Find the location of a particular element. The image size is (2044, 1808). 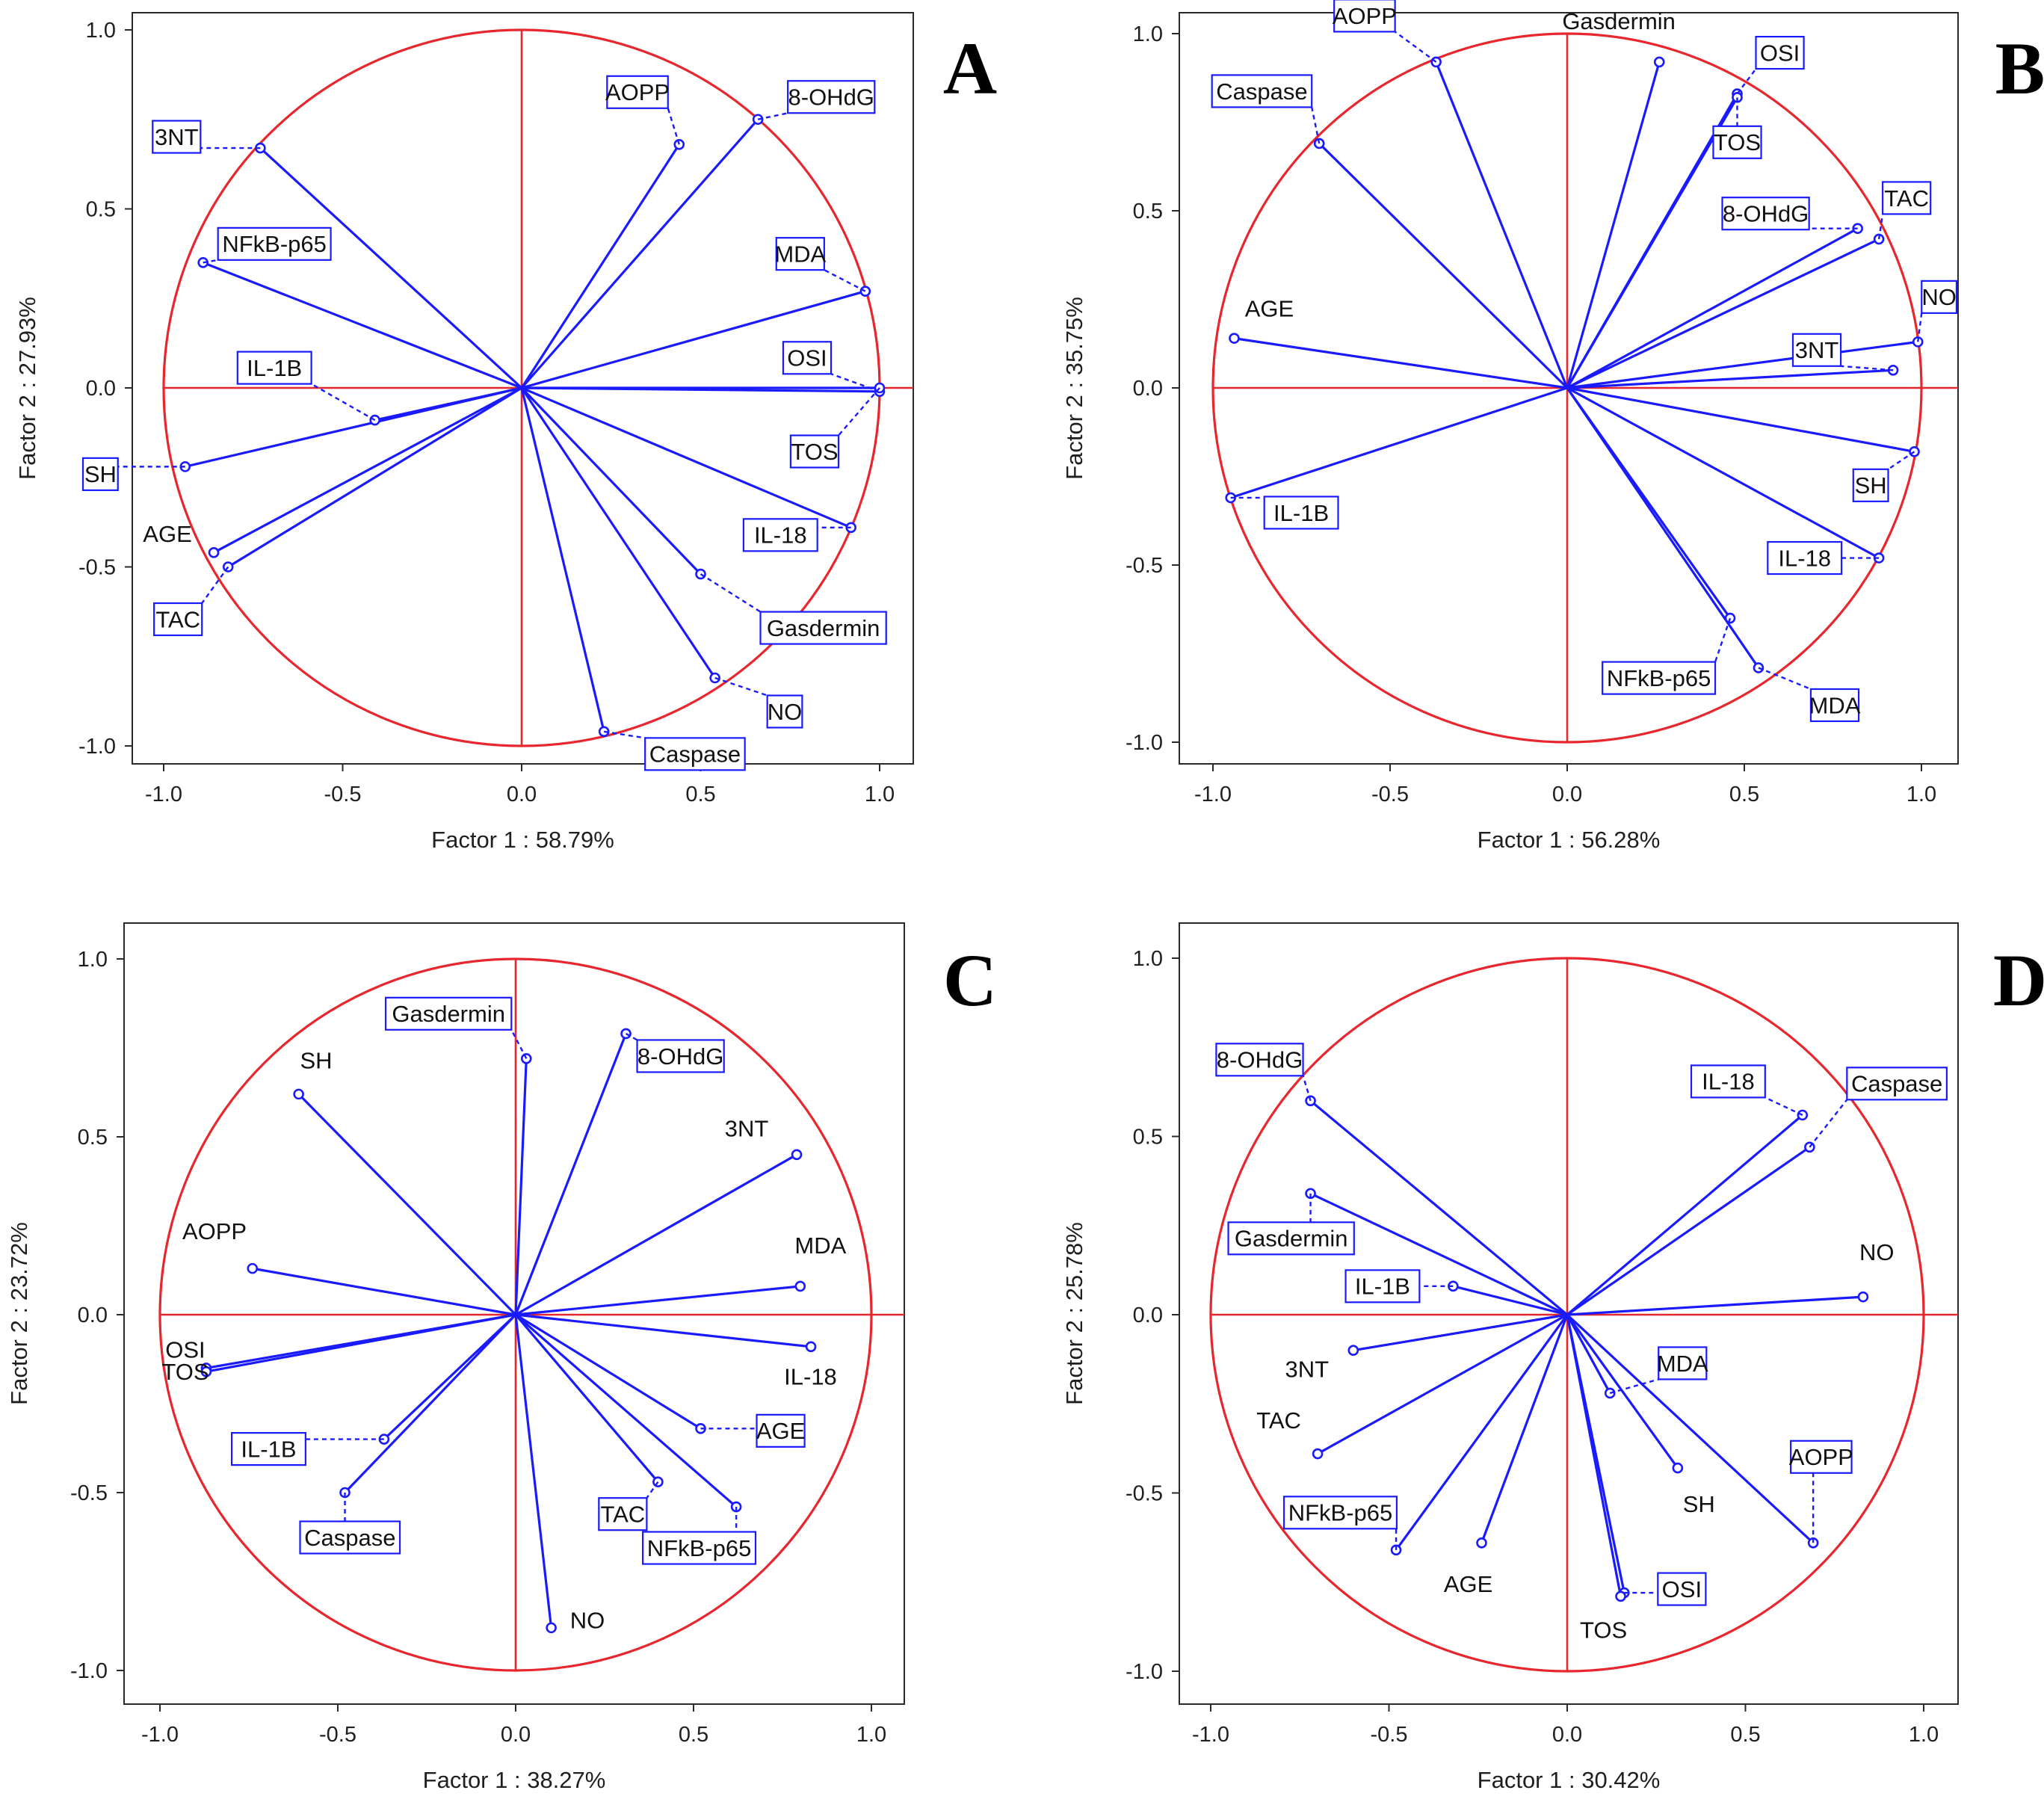

vector-caspase is located at coordinates (430, 1403).